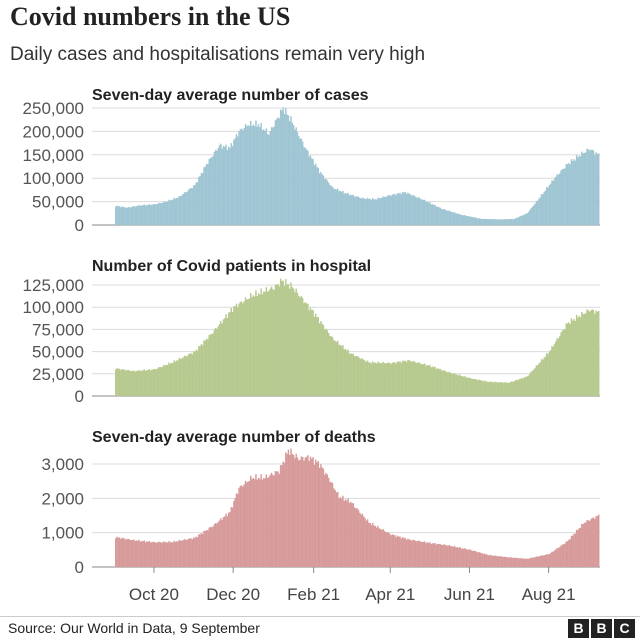 The width and height of the screenshot is (640, 640). I want to click on panel-title: Seven-day average number of deaths, so click(234, 437).